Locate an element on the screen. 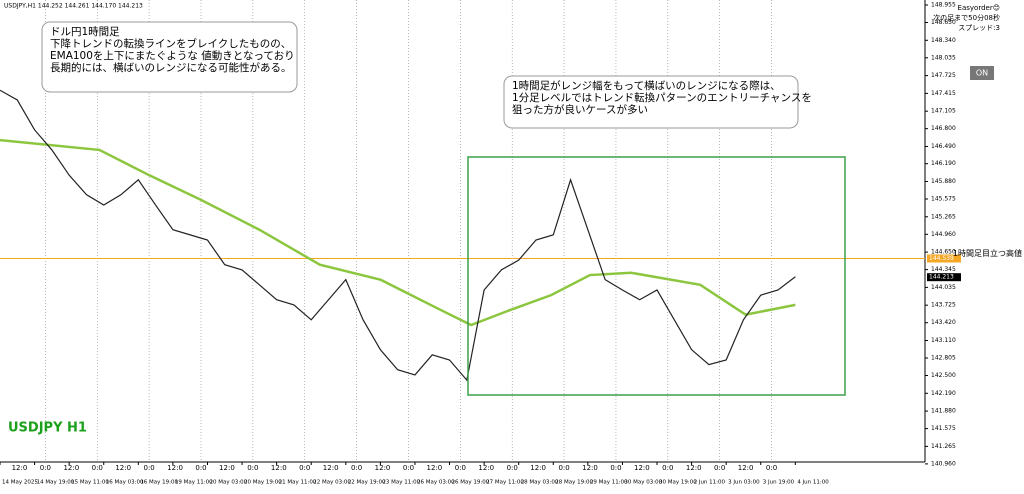 The width and height of the screenshot is (1024, 494). level-price: 144.539 is located at coordinates (941, 258).